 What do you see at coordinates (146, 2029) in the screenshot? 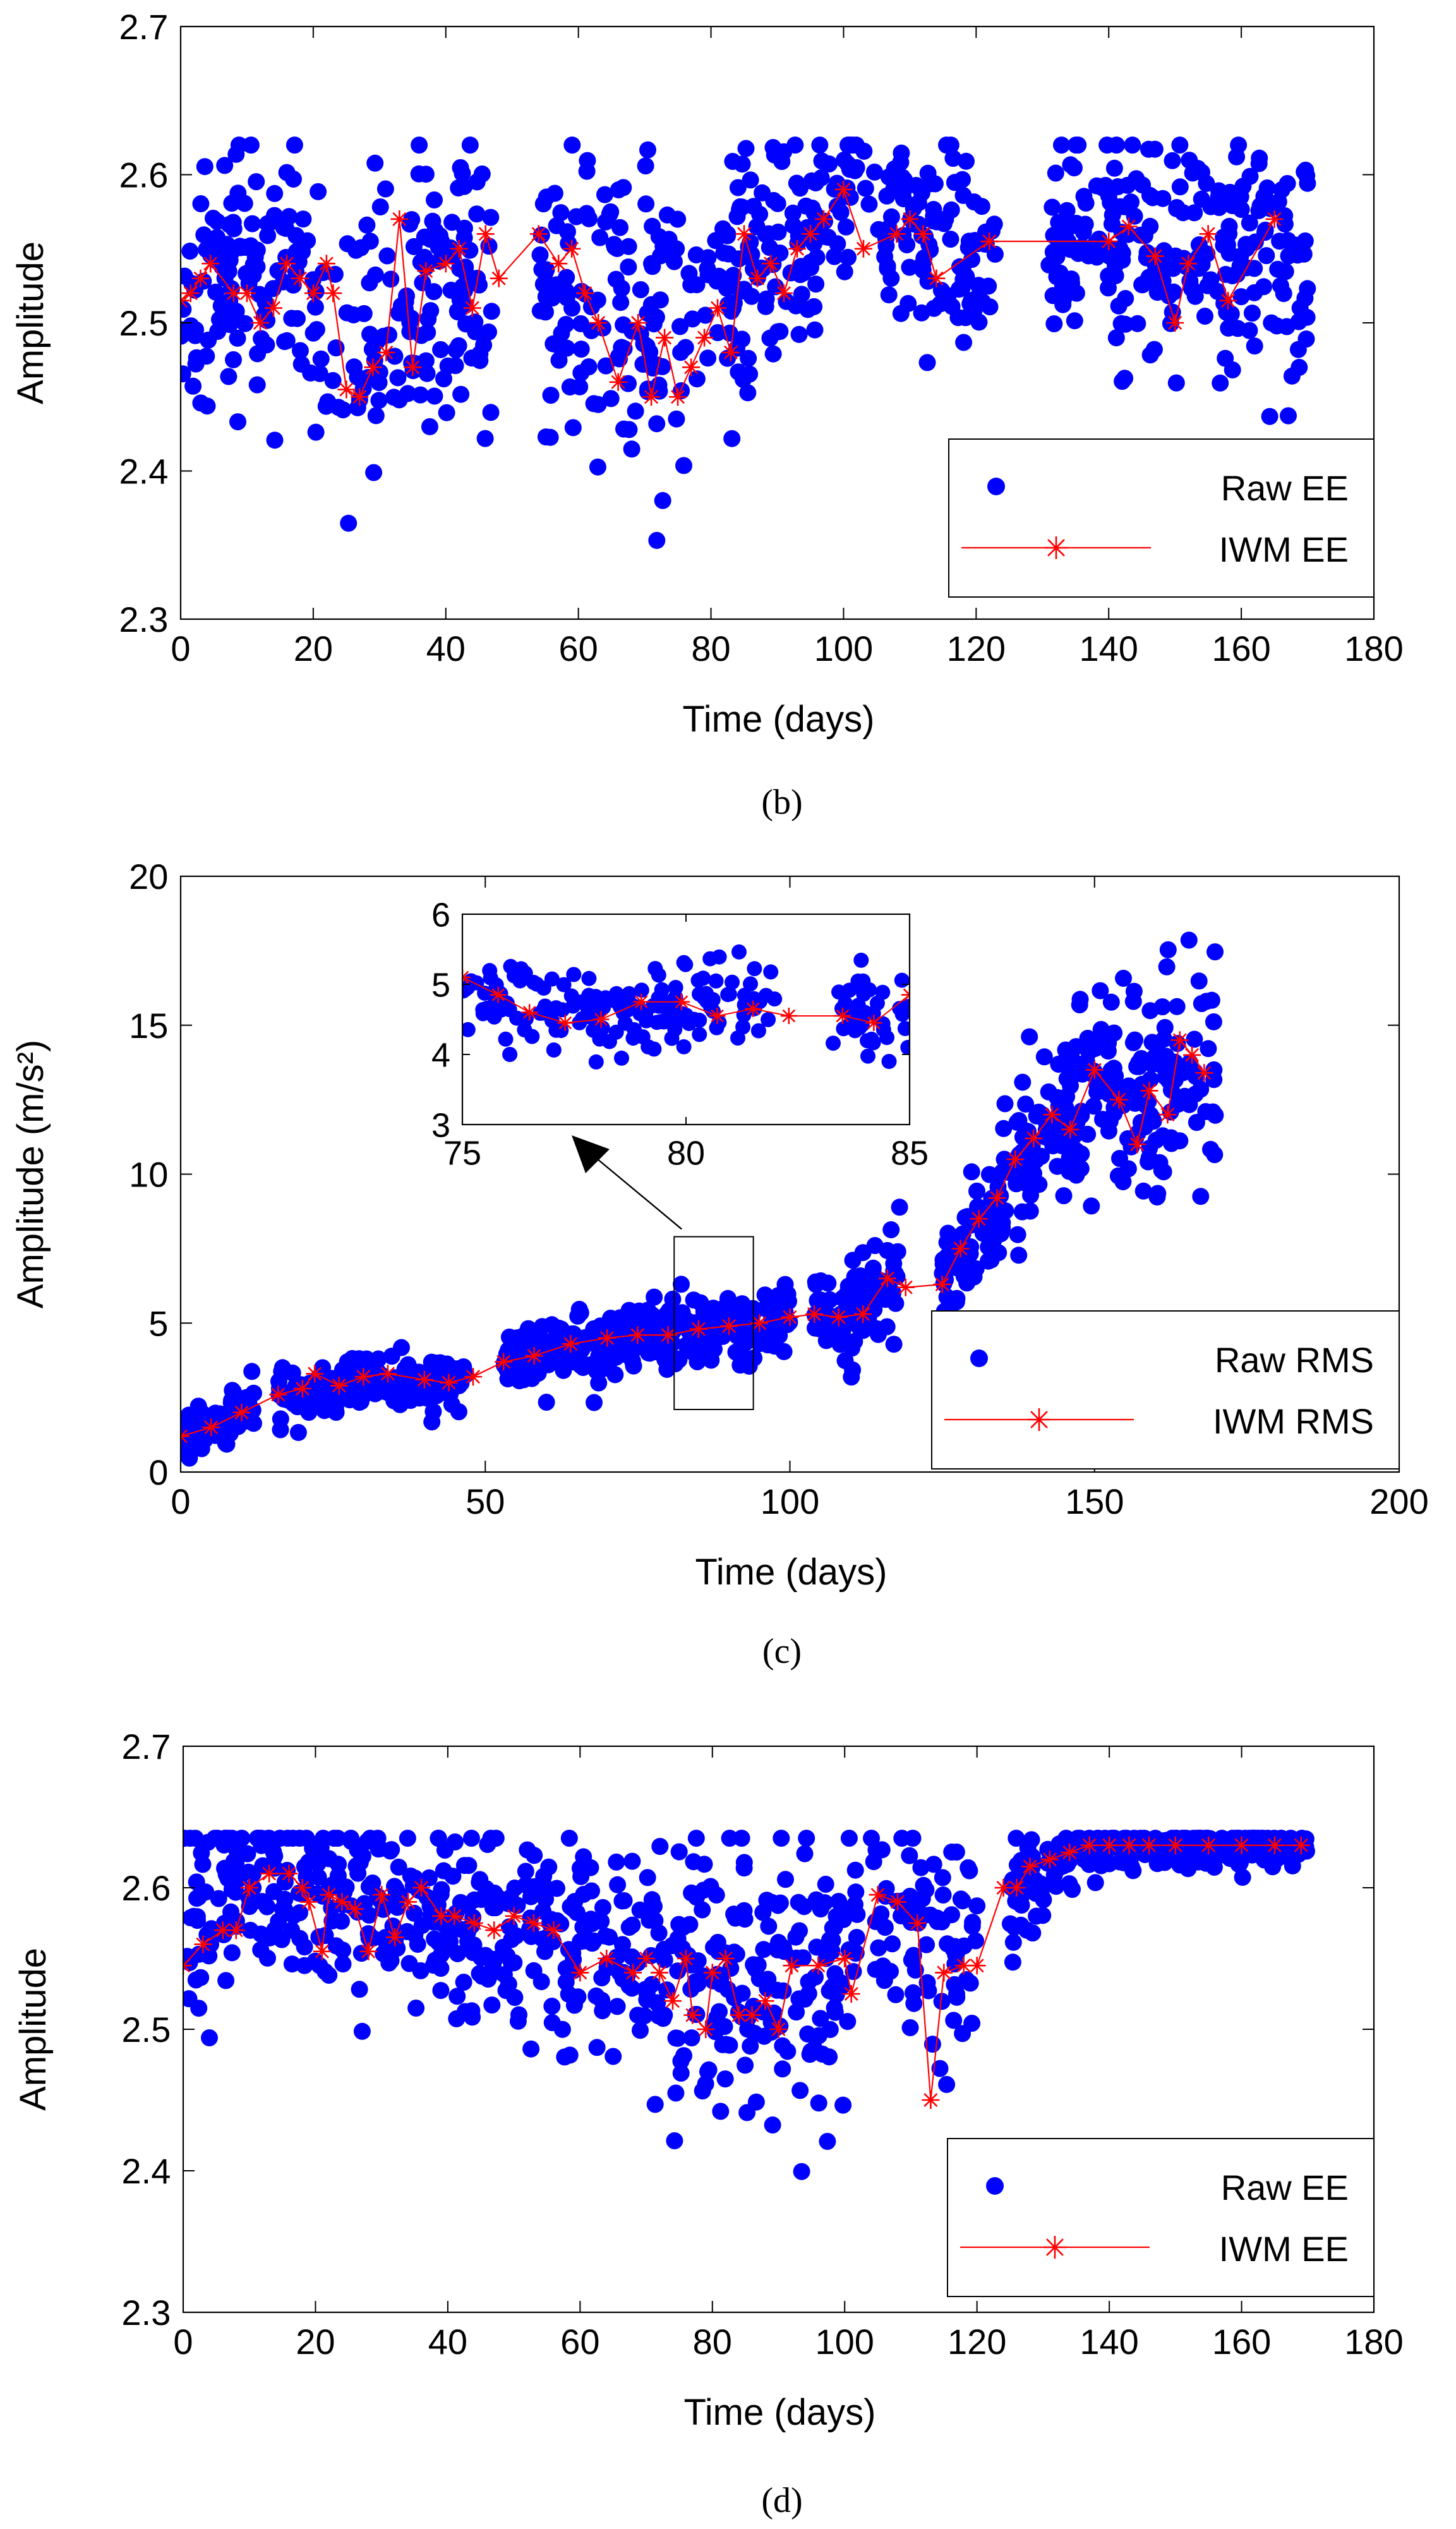
I see `y-tick-label: 2.5` at bounding box center [146, 2029].